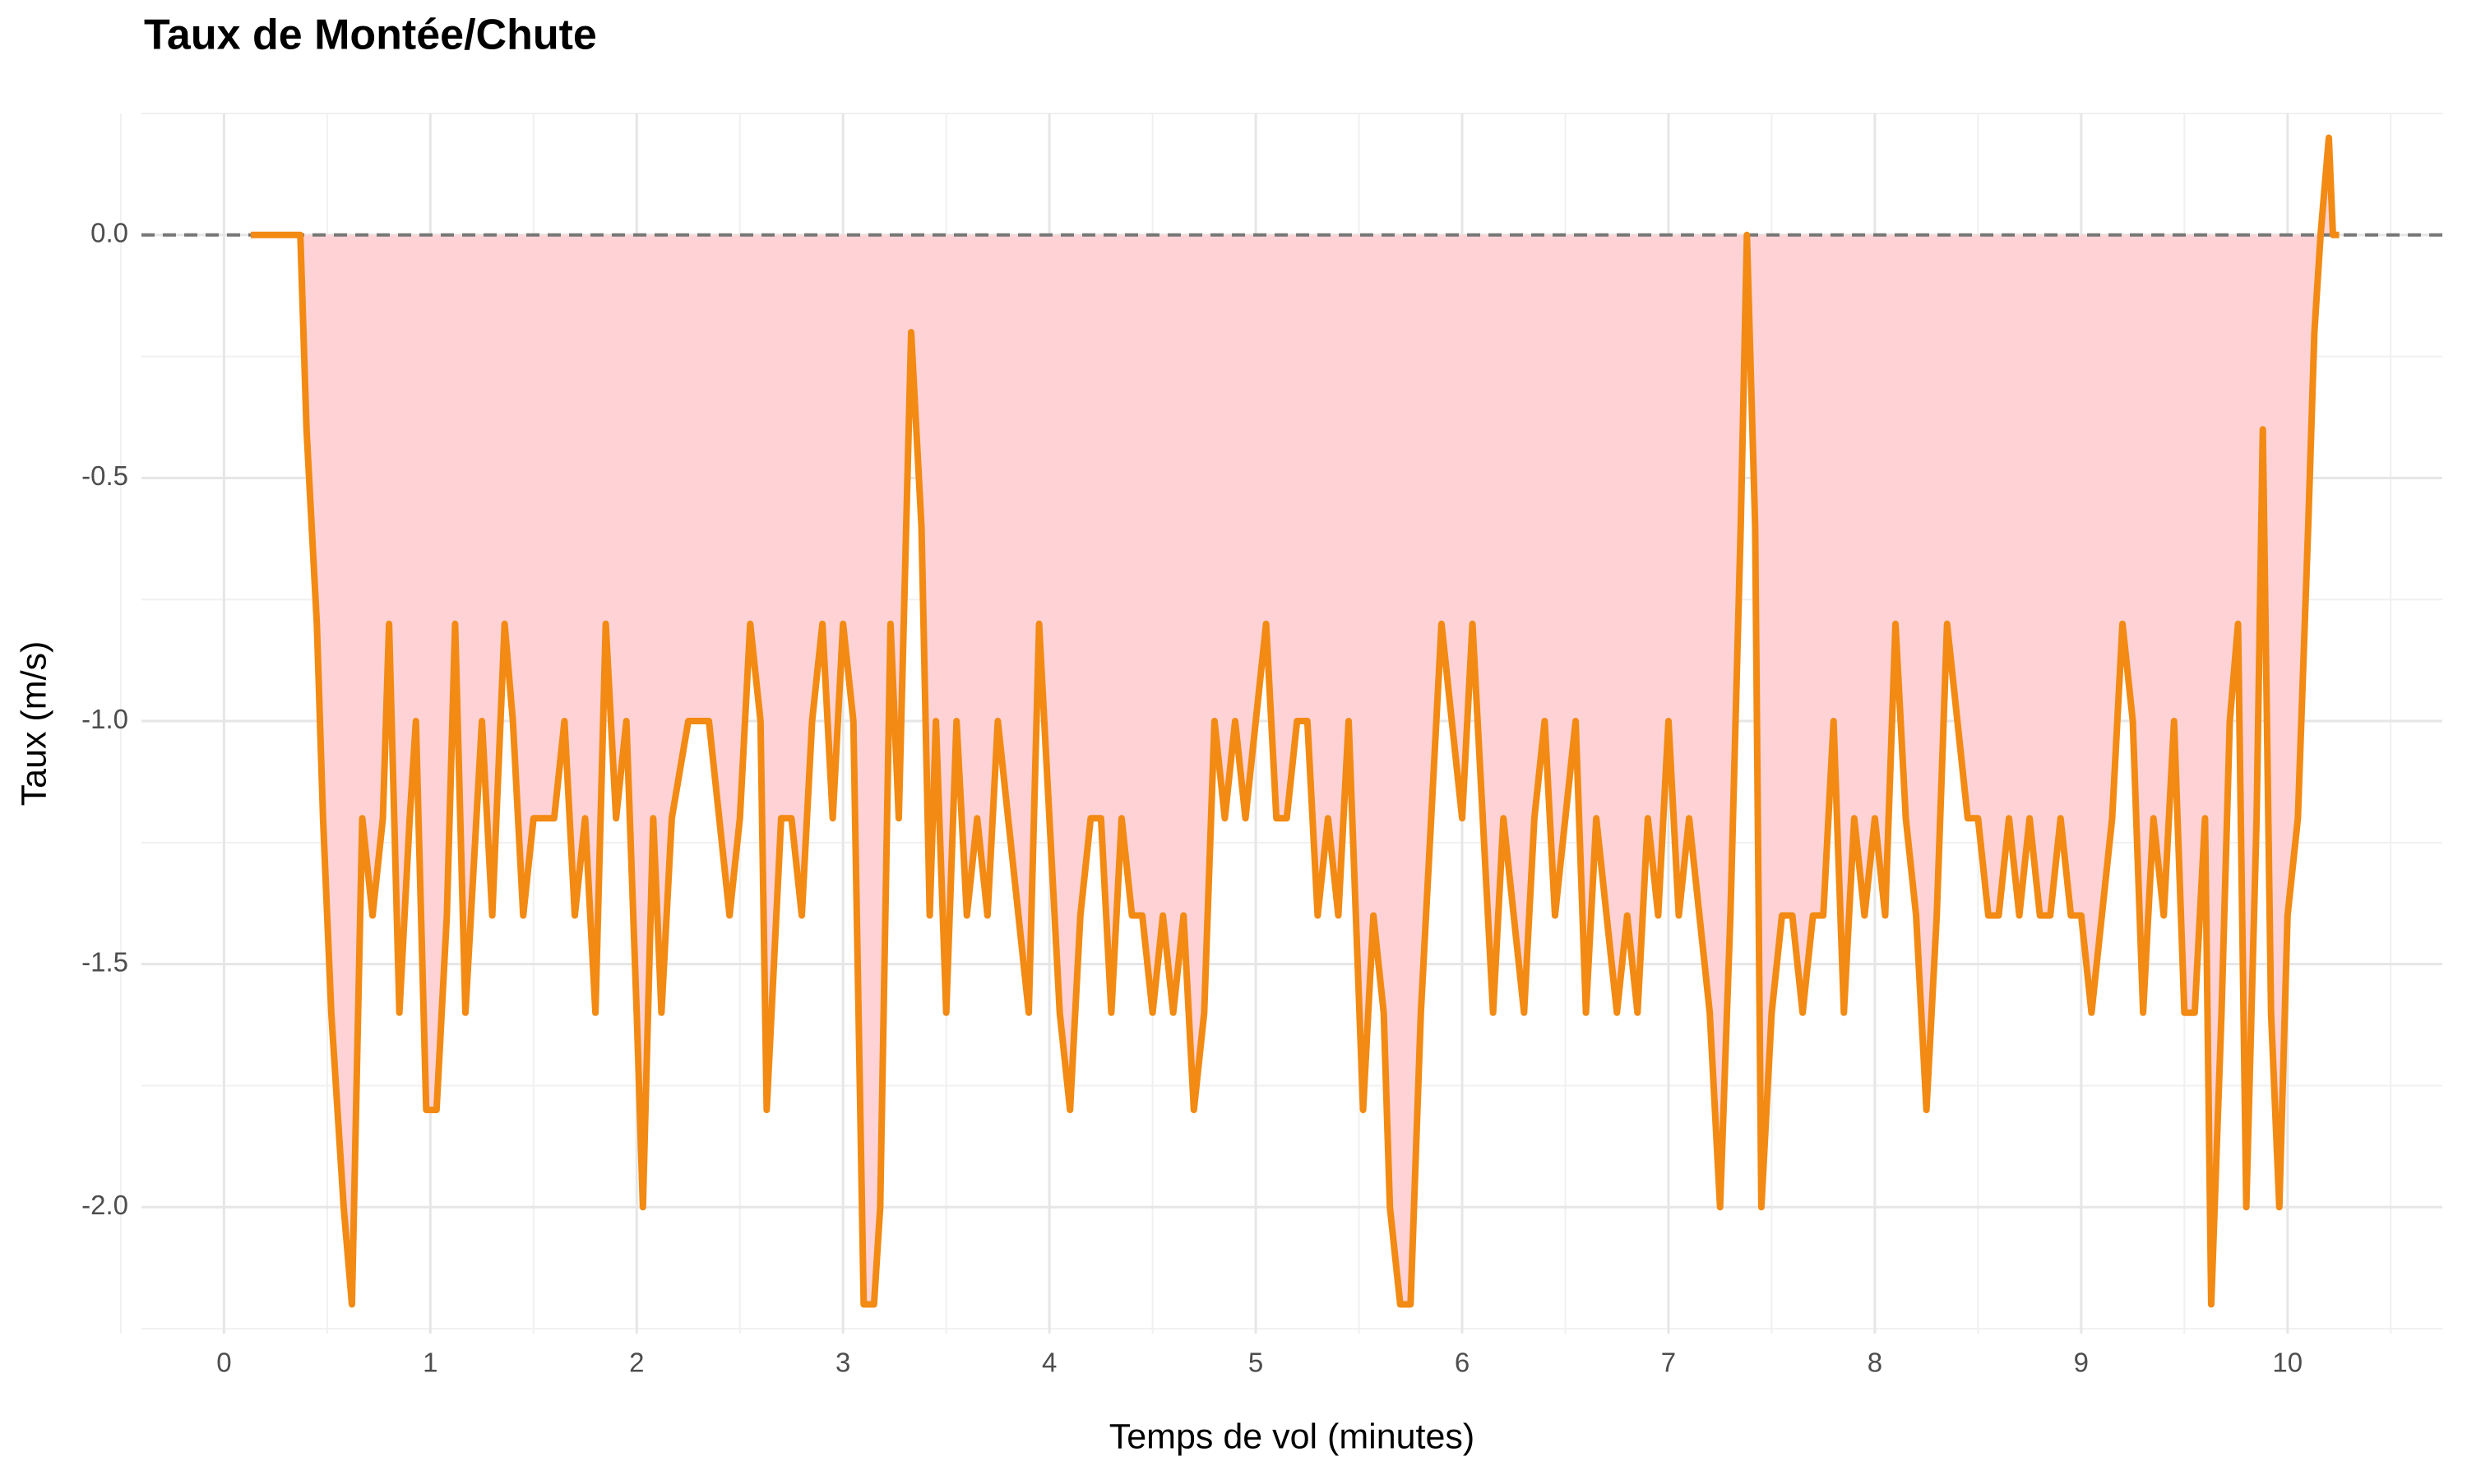 The width and height of the screenshot is (2467, 1484). Describe the element at coordinates (637, 1363) in the screenshot. I see `x-tick-label: 2` at that location.